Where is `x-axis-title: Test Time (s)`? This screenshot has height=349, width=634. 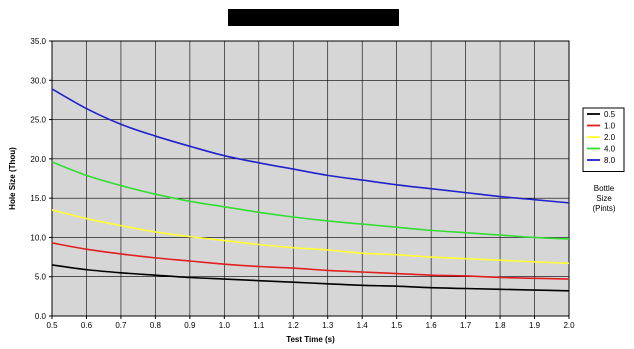
x-axis-title: Test Time (s) is located at coordinates (310, 339).